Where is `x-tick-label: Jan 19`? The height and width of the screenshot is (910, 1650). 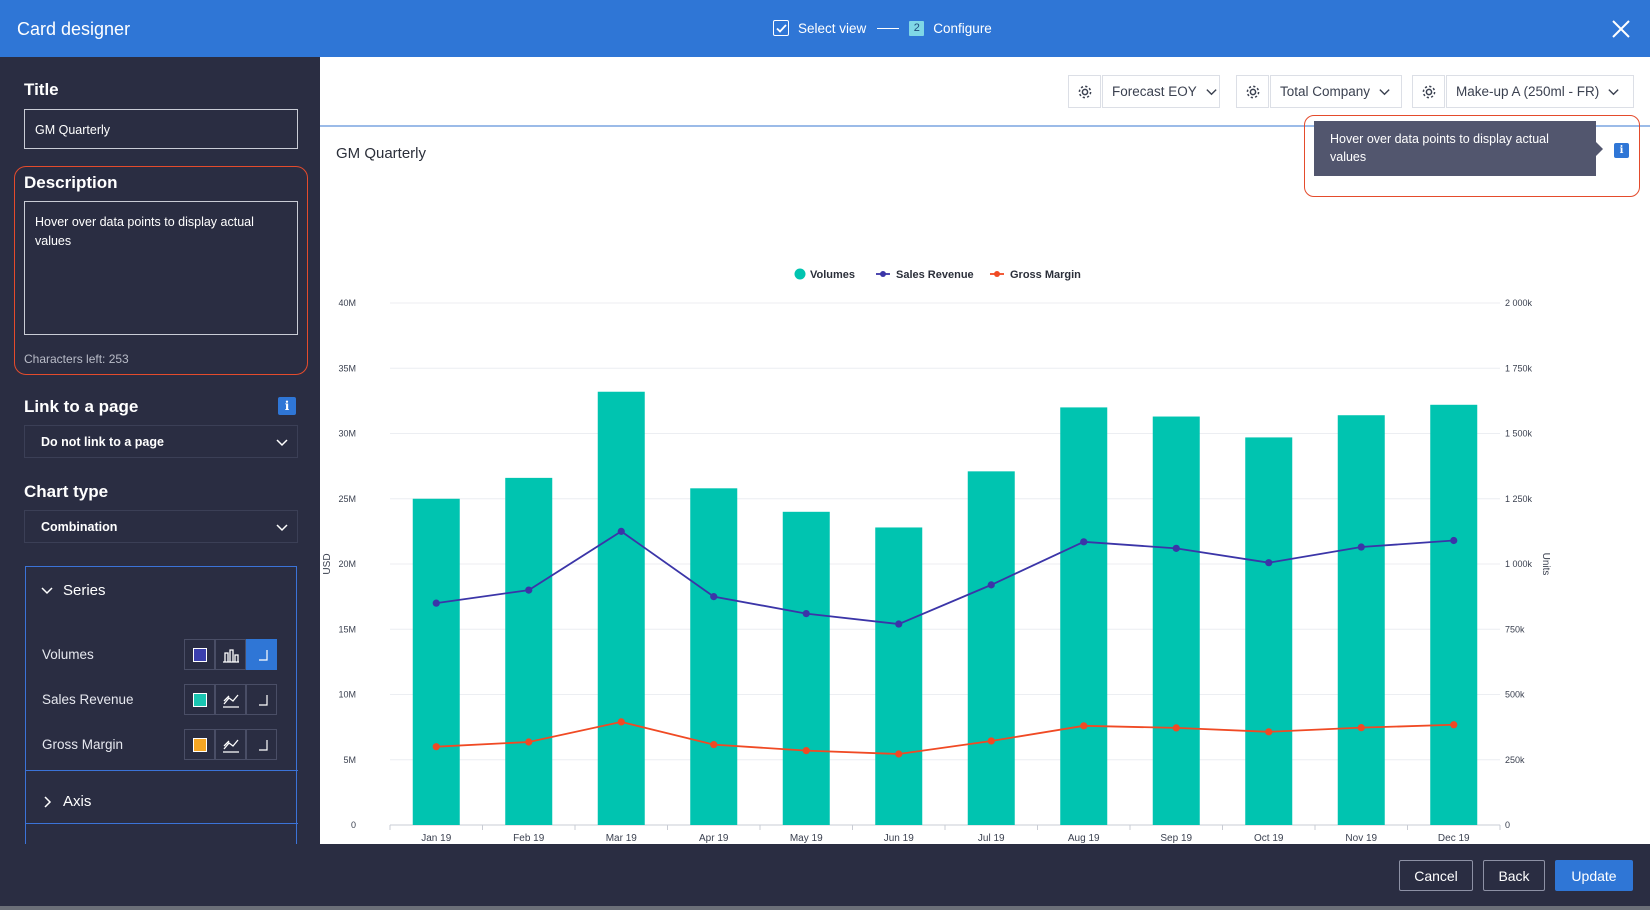 x-tick-label: Jan 19 is located at coordinates (436, 838).